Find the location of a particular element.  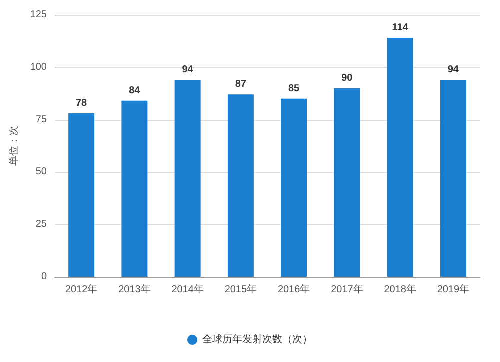

y-tick-label: 100 is located at coordinates (39, 67).